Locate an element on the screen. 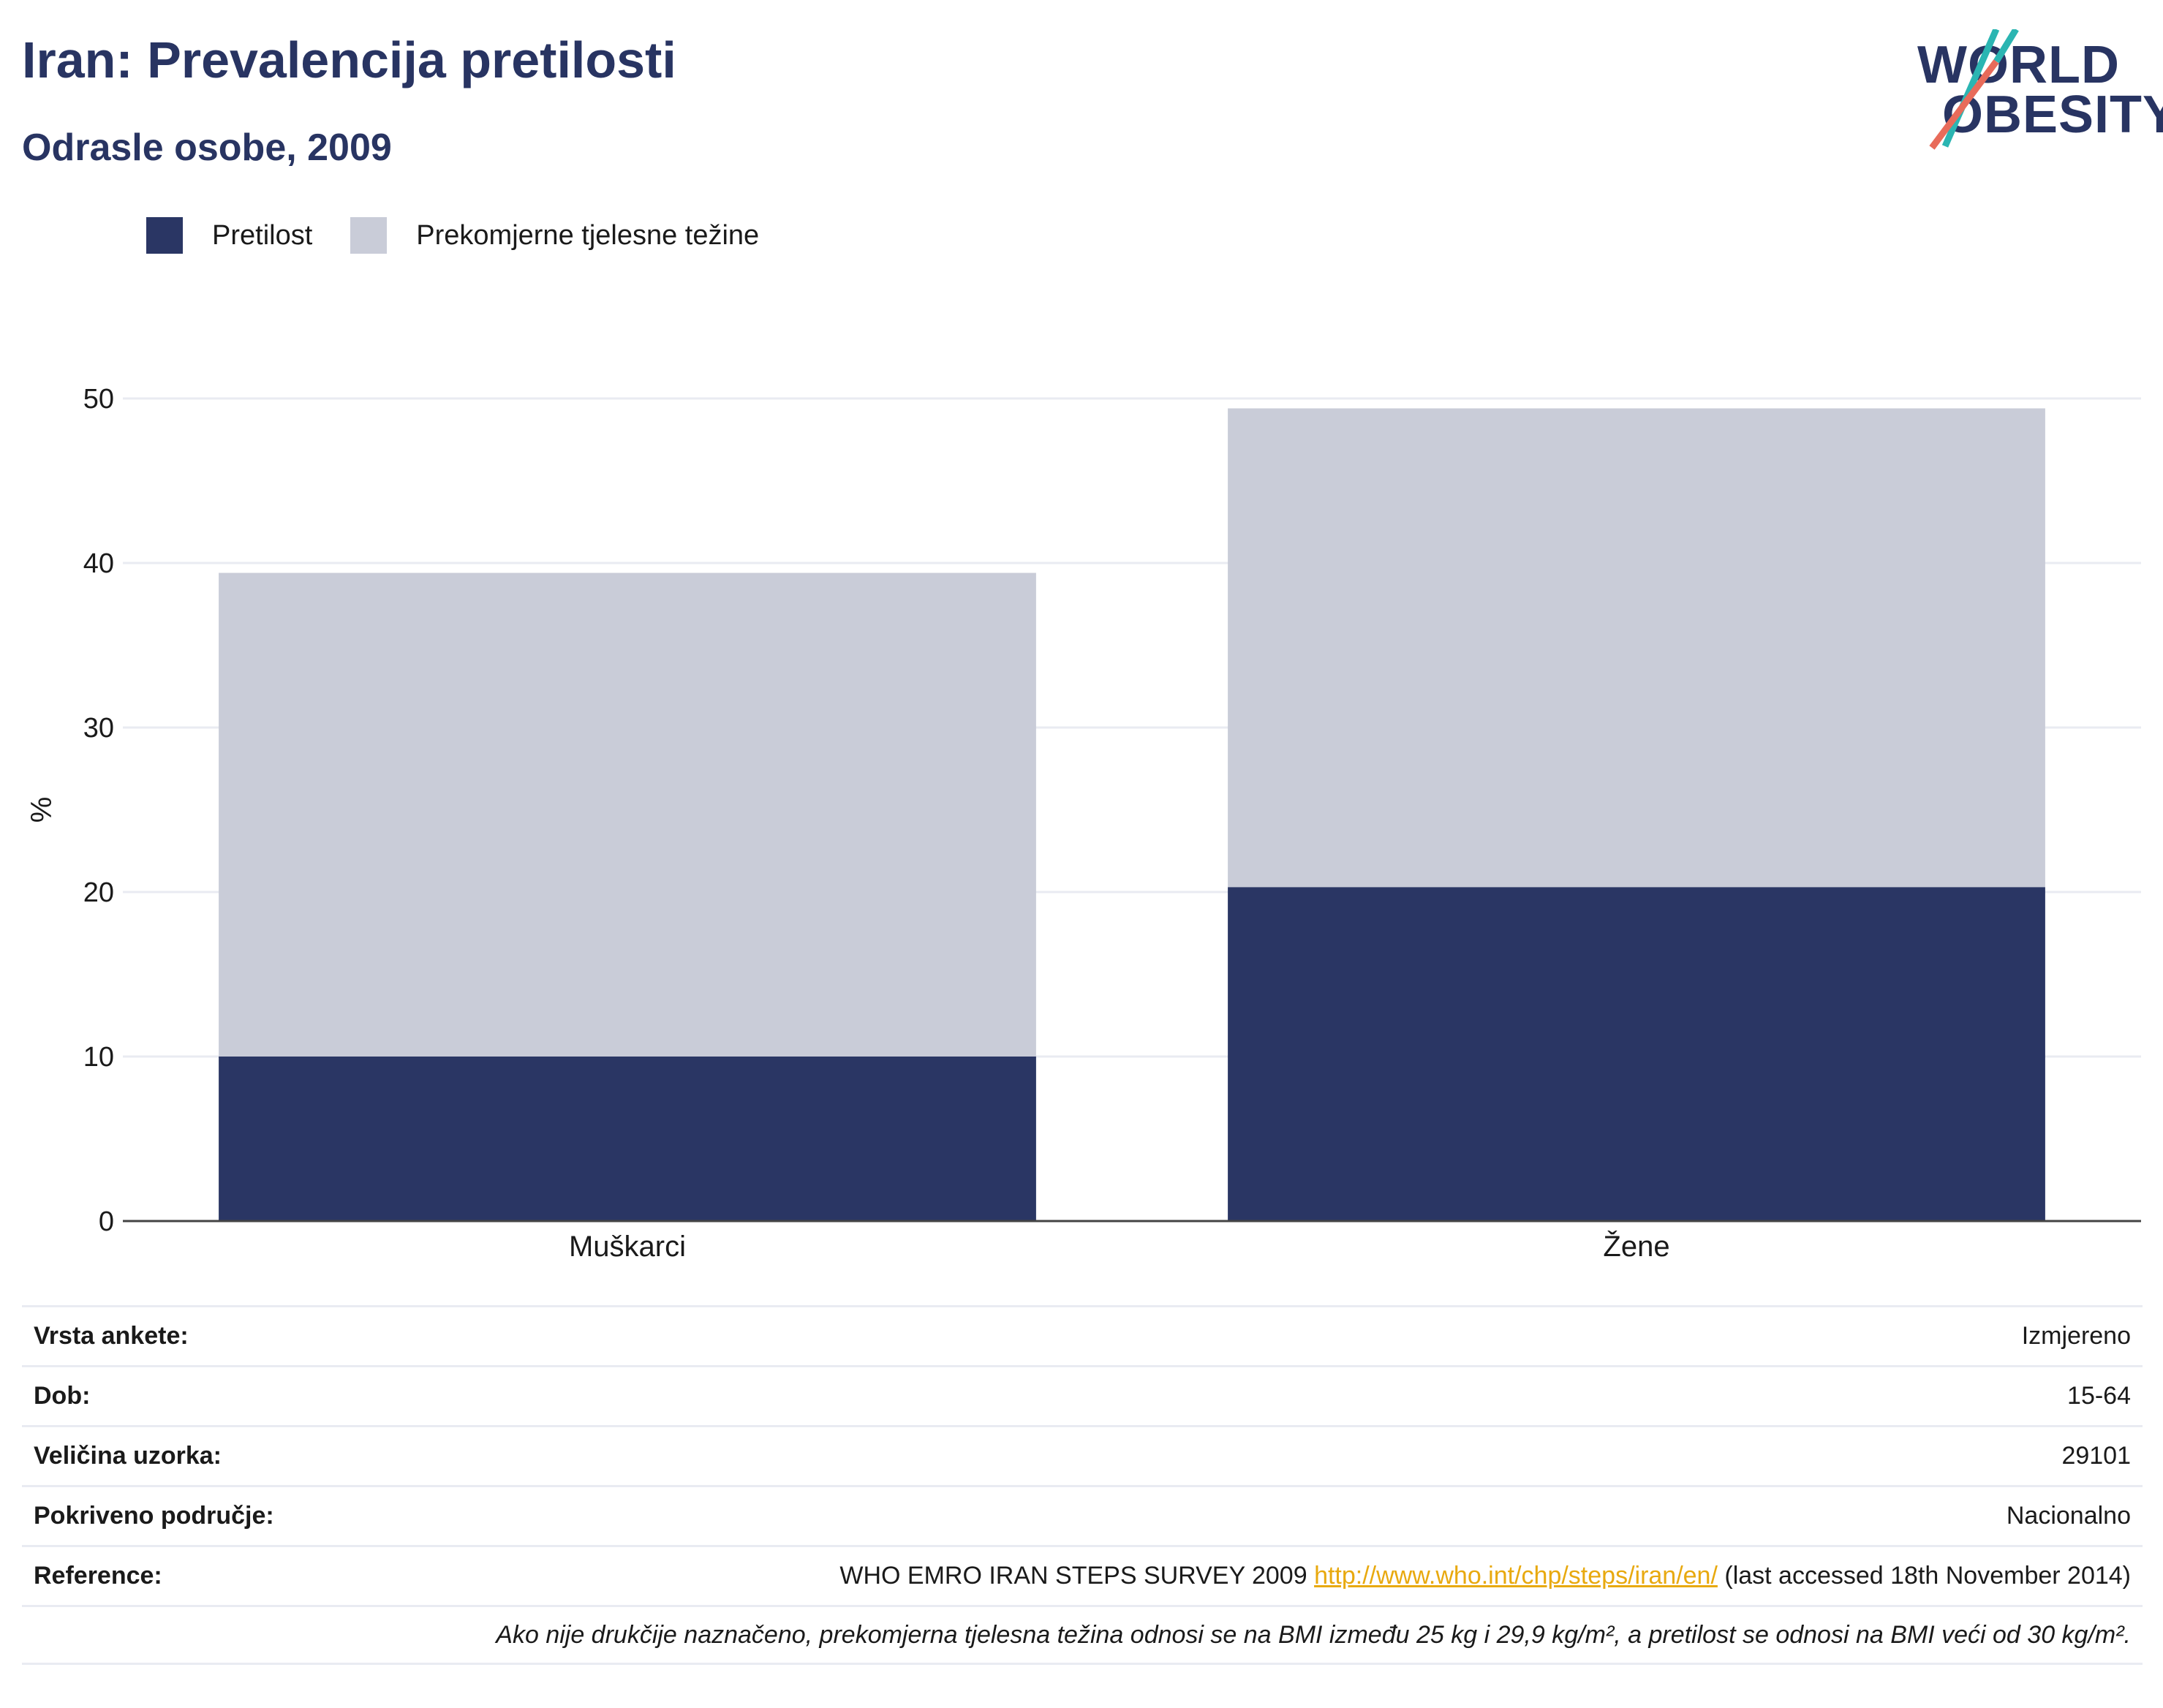 The image size is (2163, 1708). logo-line-1: WORLD is located at coordinates (2018, 65).